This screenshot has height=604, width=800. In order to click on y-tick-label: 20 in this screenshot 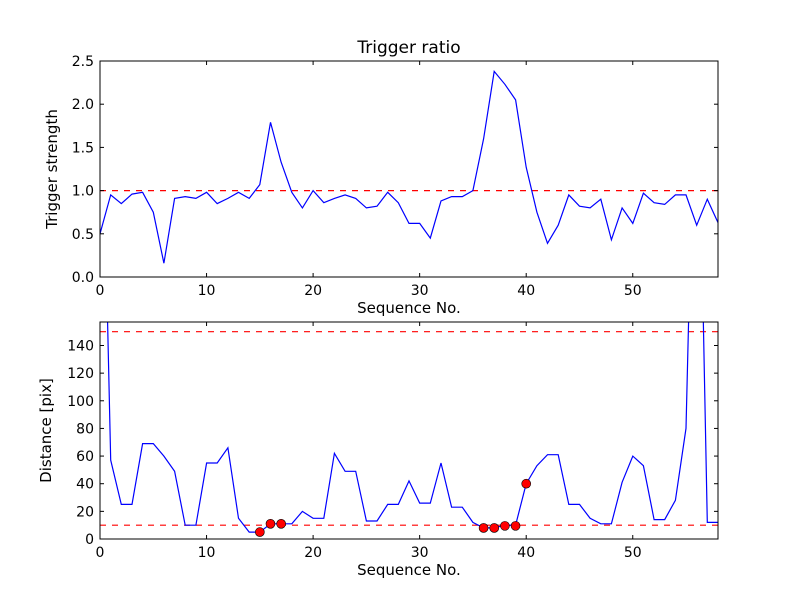, I will do `click(85, 512)`.